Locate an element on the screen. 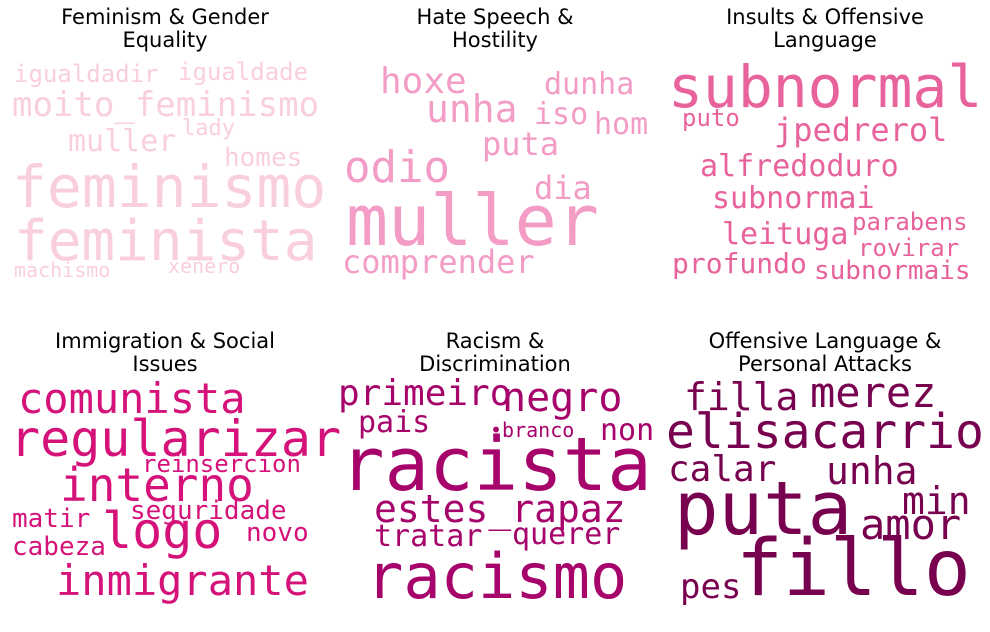 This screenshot has height=632, width=990. word-racista: racista is located at coordinates (496, 465).